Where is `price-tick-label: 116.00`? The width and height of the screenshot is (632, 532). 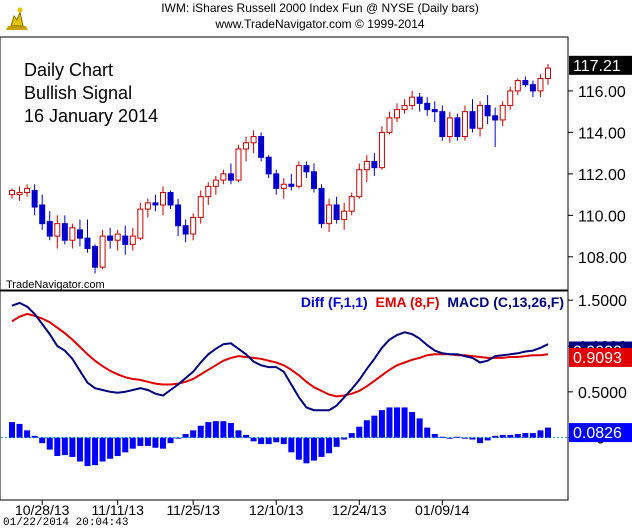 price-tick-label: 116.00 is located at coordinates (602, 92).